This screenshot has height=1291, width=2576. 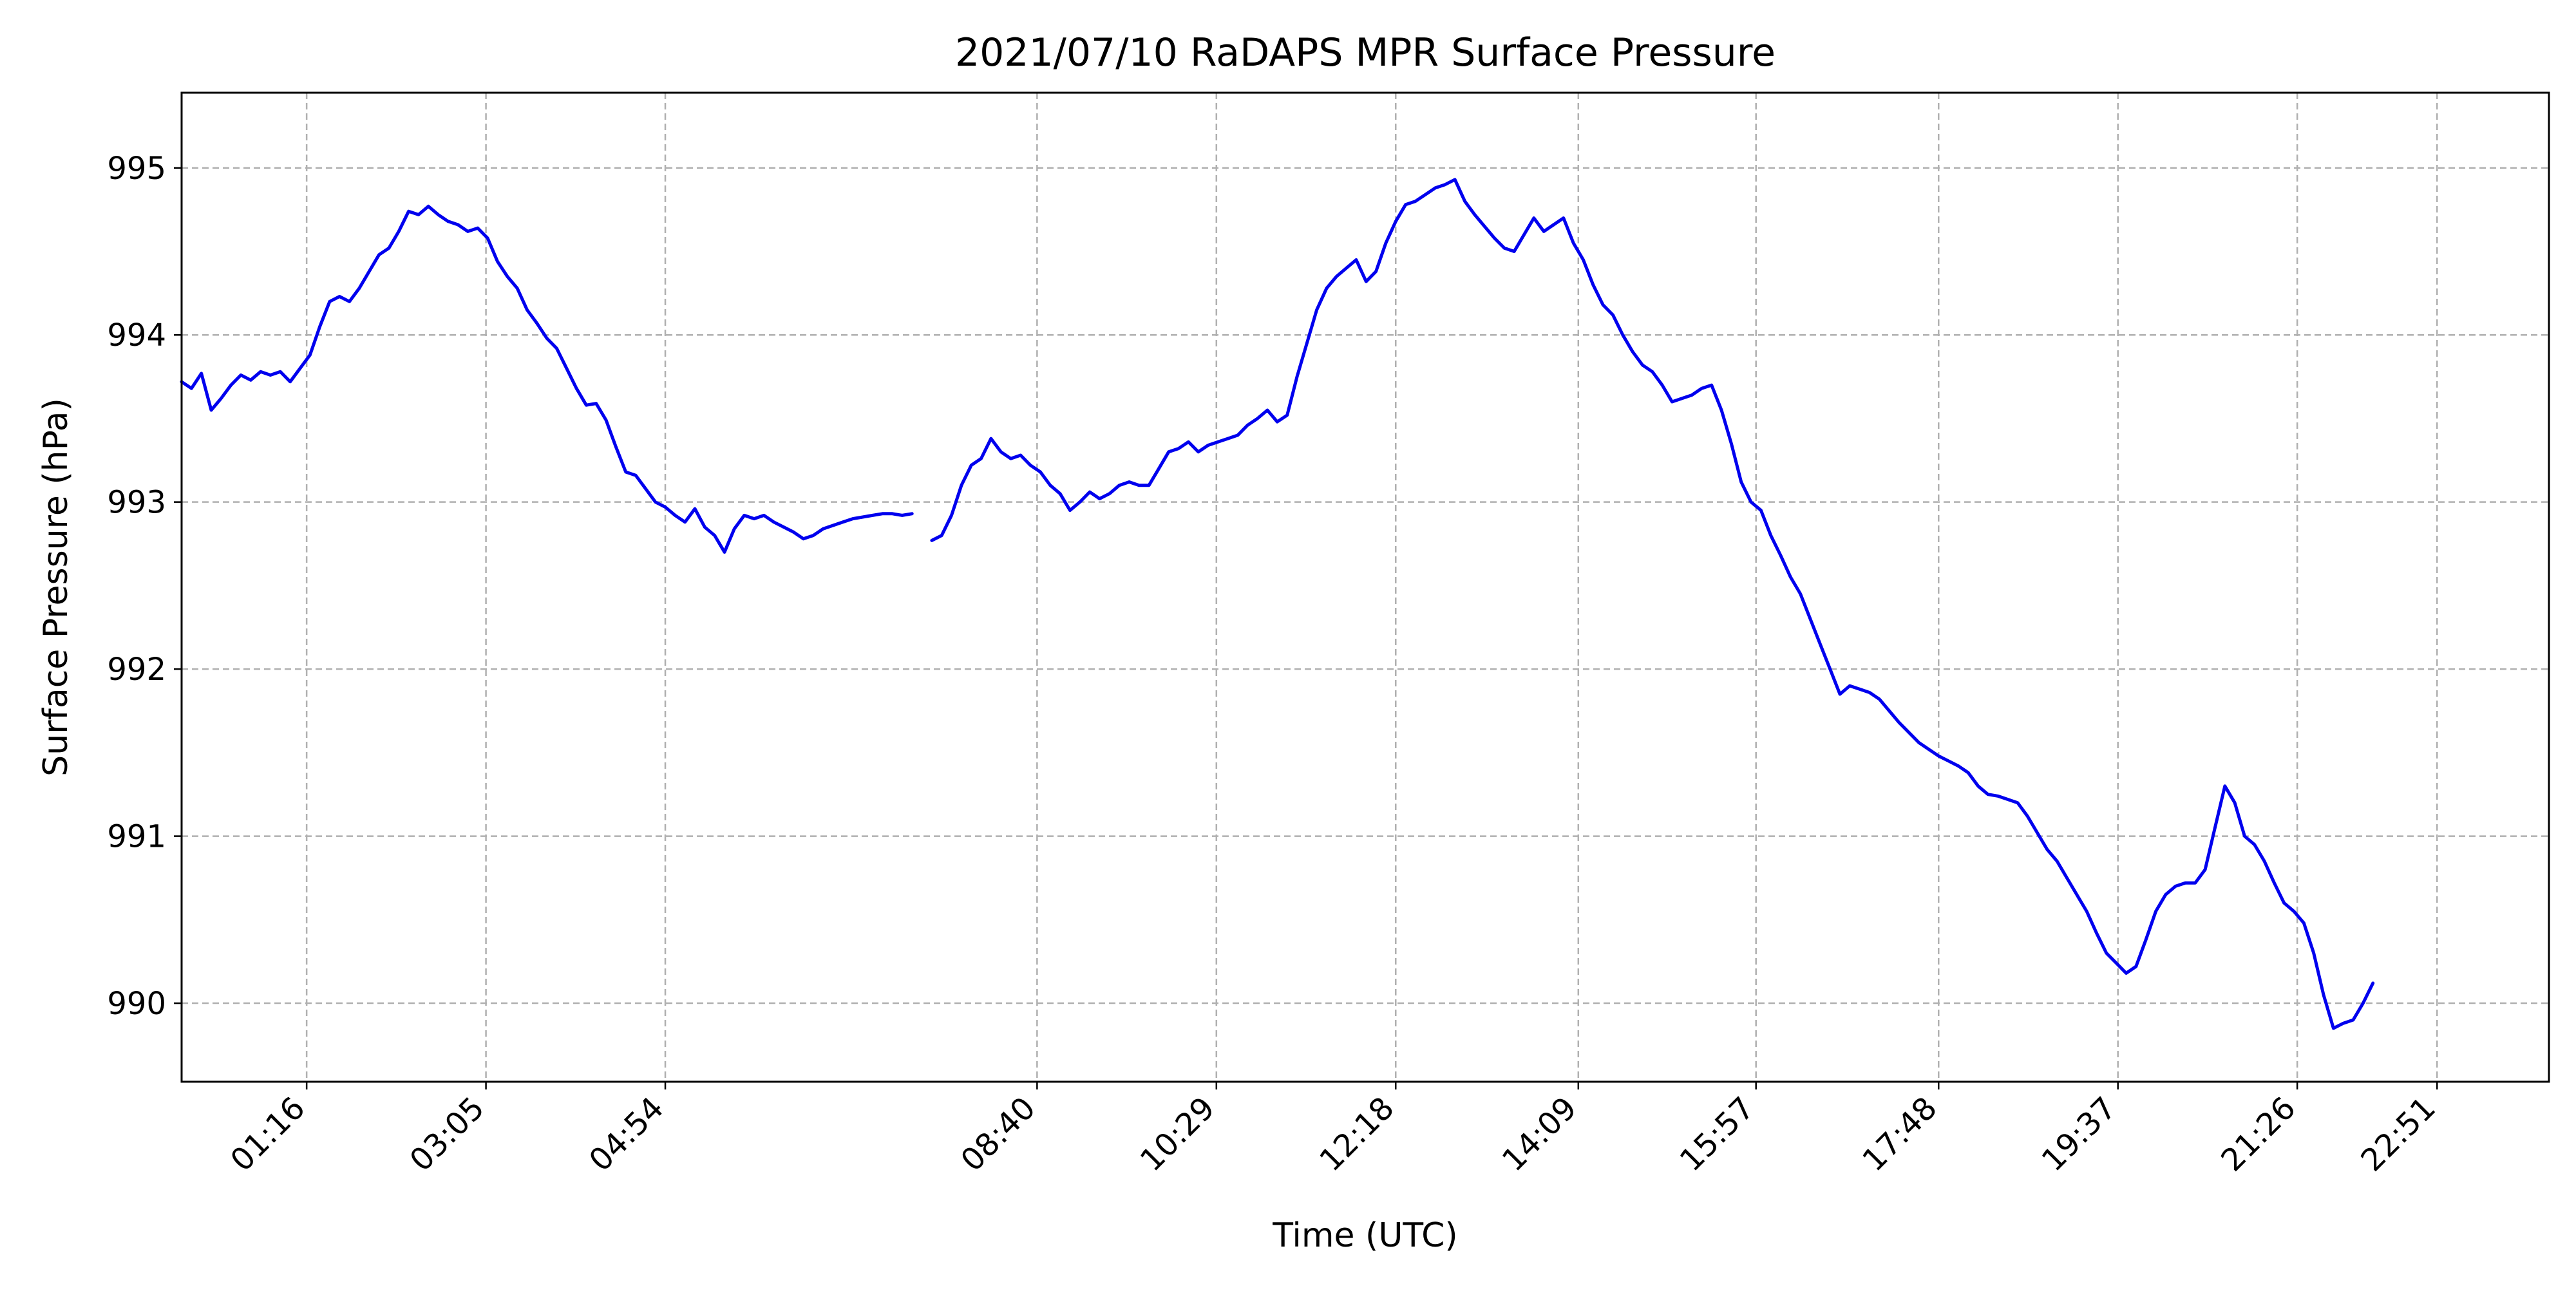 What do you see at coordinates (136, 1004) in the screenshot?
I see `y-tick-label: 990` at bounding box center [136, 1004].